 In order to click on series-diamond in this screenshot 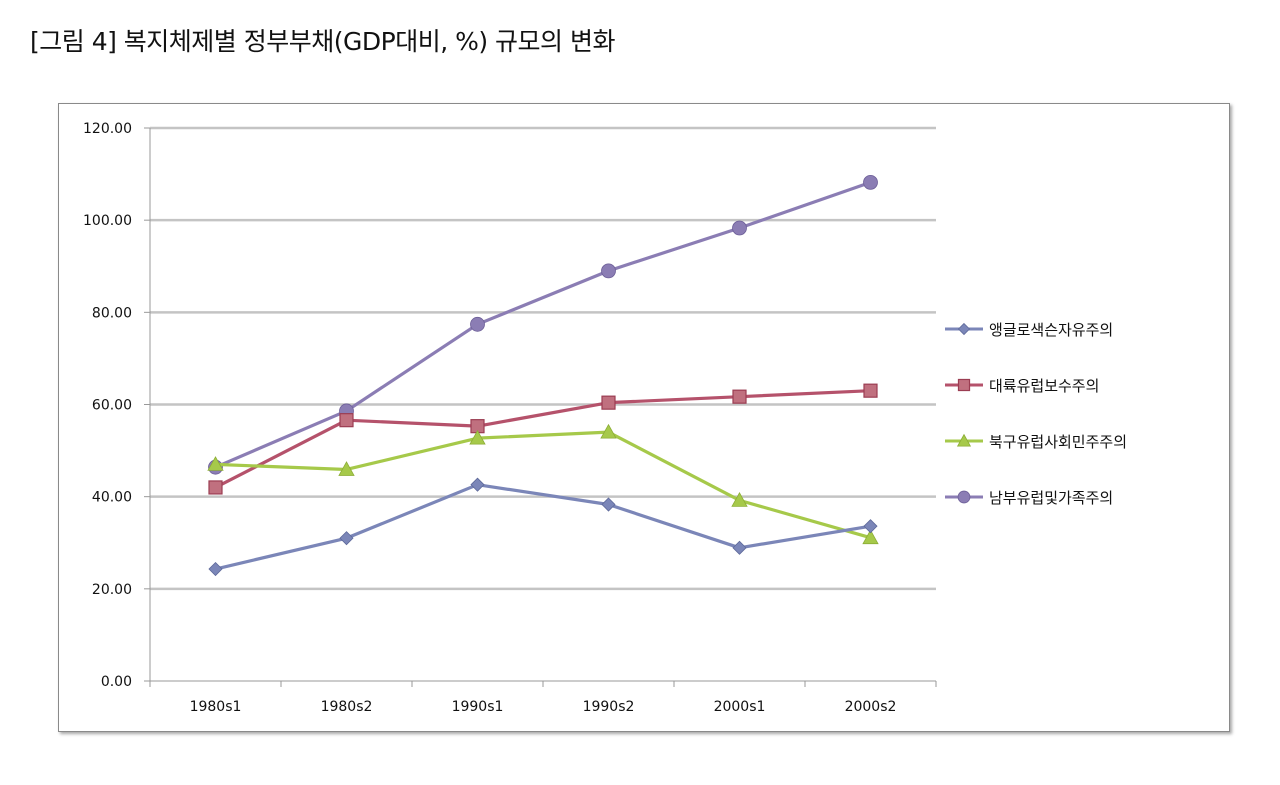, I will do `click(543, 527)`.